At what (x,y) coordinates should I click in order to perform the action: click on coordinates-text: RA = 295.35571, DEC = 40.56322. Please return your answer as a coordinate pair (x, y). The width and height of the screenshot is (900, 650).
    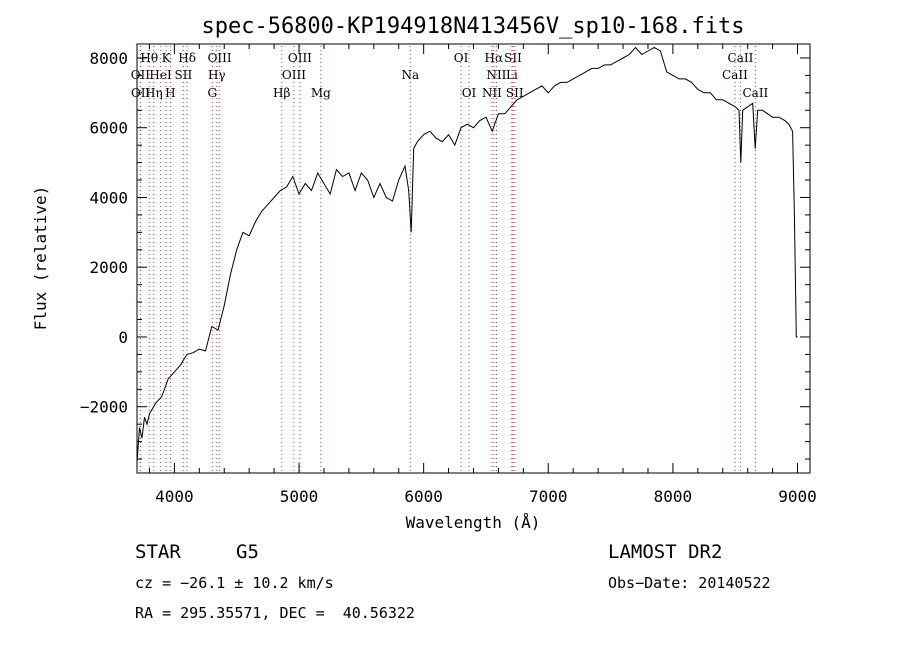
    Looking at the image, I should click on (275, 613).